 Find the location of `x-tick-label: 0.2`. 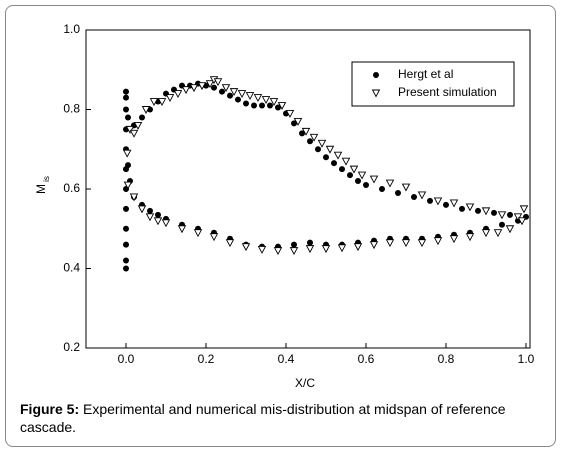

x-tick-label: 0.2 is located at coordinates (206, 359).